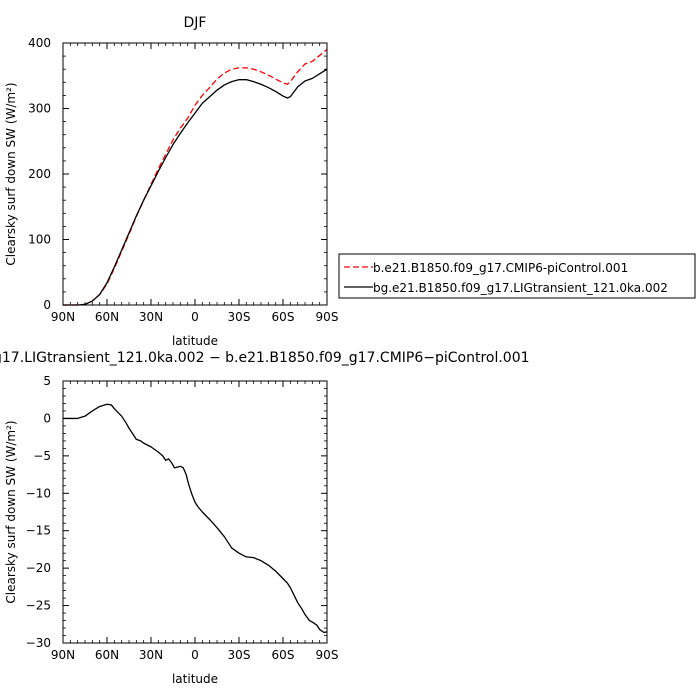  What do you see at coordinates (42, 456) in the screenshot?
I see `bottom-panel-y-tick-label: −5` at bounding box center [42, 456].